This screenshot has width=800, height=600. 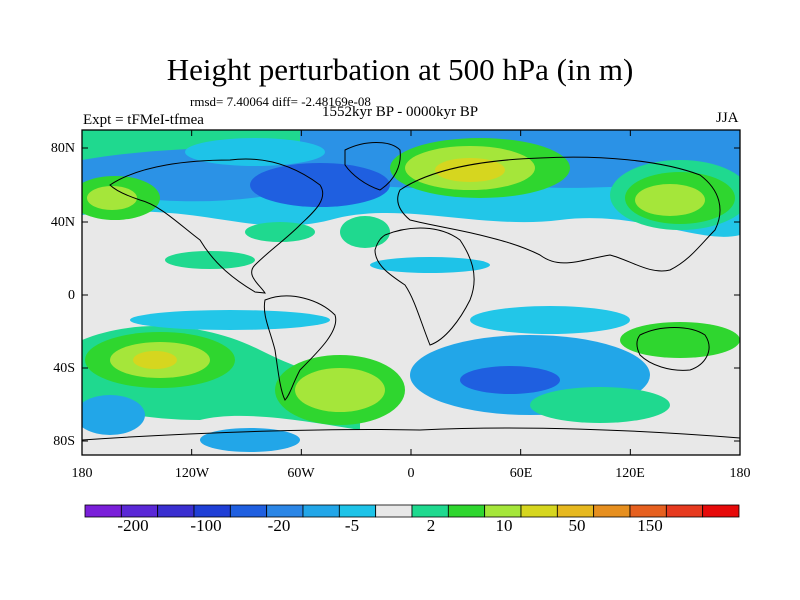 I want to click on coast-greenland, so click(x=372, y=166).